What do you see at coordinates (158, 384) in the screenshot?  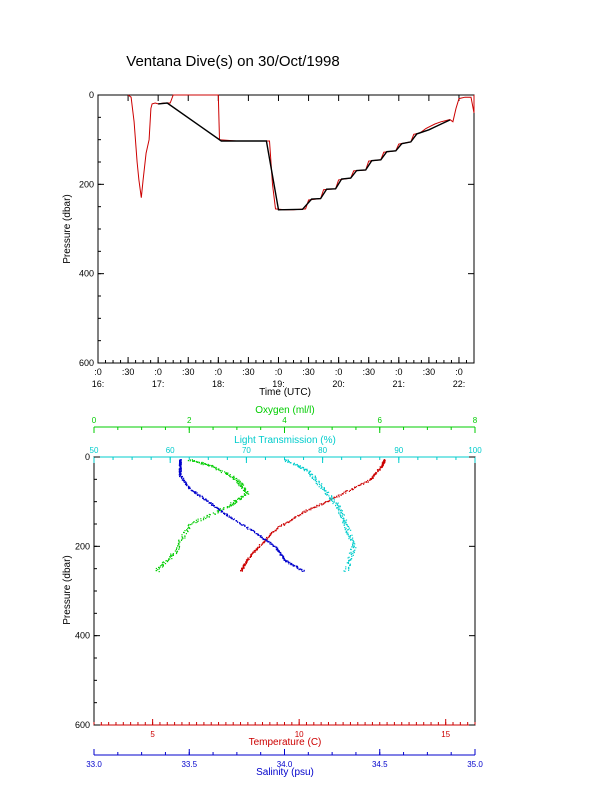 I see `time-tick-label-hour: 17:` at bounding box center [158, 384].